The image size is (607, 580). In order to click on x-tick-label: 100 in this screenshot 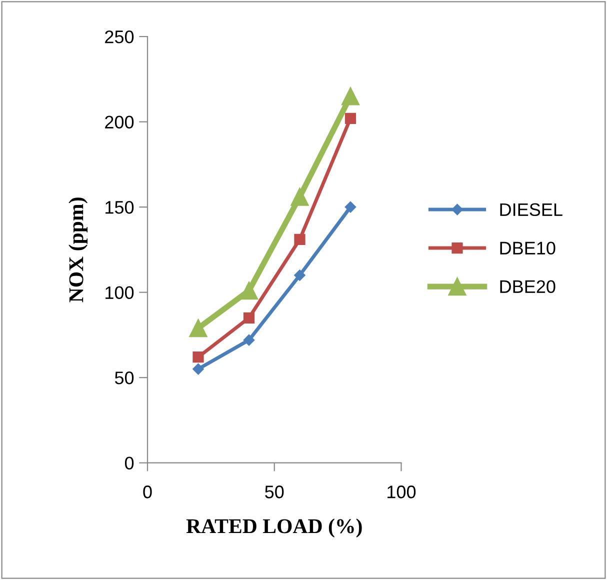, I will do `click(402, 492)`.